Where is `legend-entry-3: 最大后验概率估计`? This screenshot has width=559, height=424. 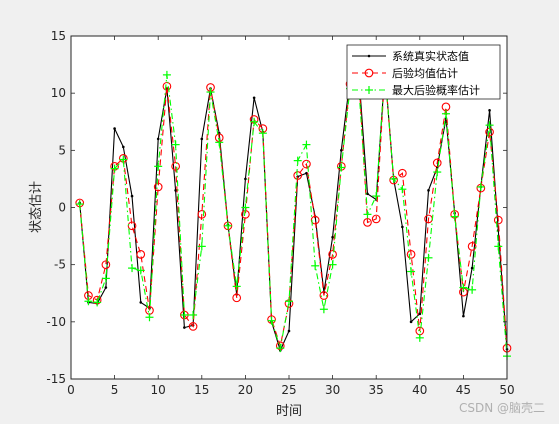
legend-entry-3: 最大后验概率估计 is located at coordinates (416, 90).